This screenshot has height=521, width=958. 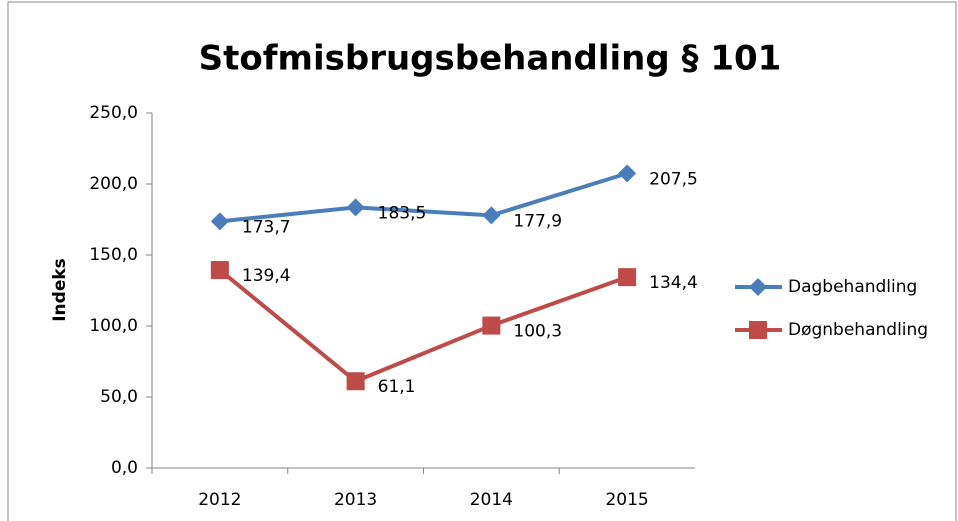 What do you see at coordinates (119, 397) in the screenshot?
I see `y-tick-label: 50,0` at bounding box center [119, 397].